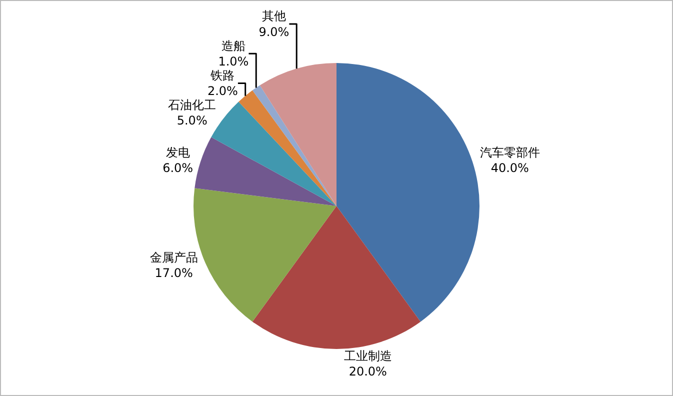  What do you see at coordinates (274, 31) in the screenshot?
I see `data-label: 9.0%` at bounding box center [274, 31].